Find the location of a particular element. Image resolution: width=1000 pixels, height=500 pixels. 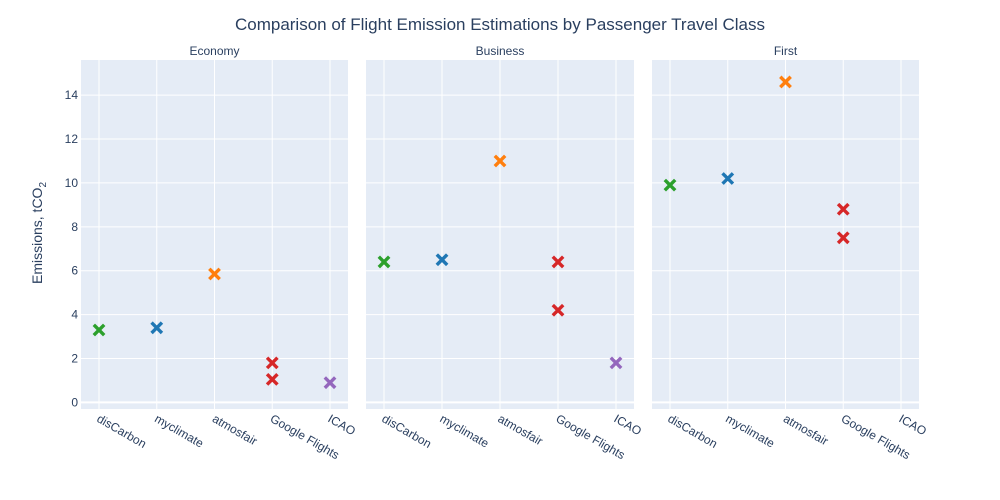

facet-title: First is located at coordinates (786, 51).